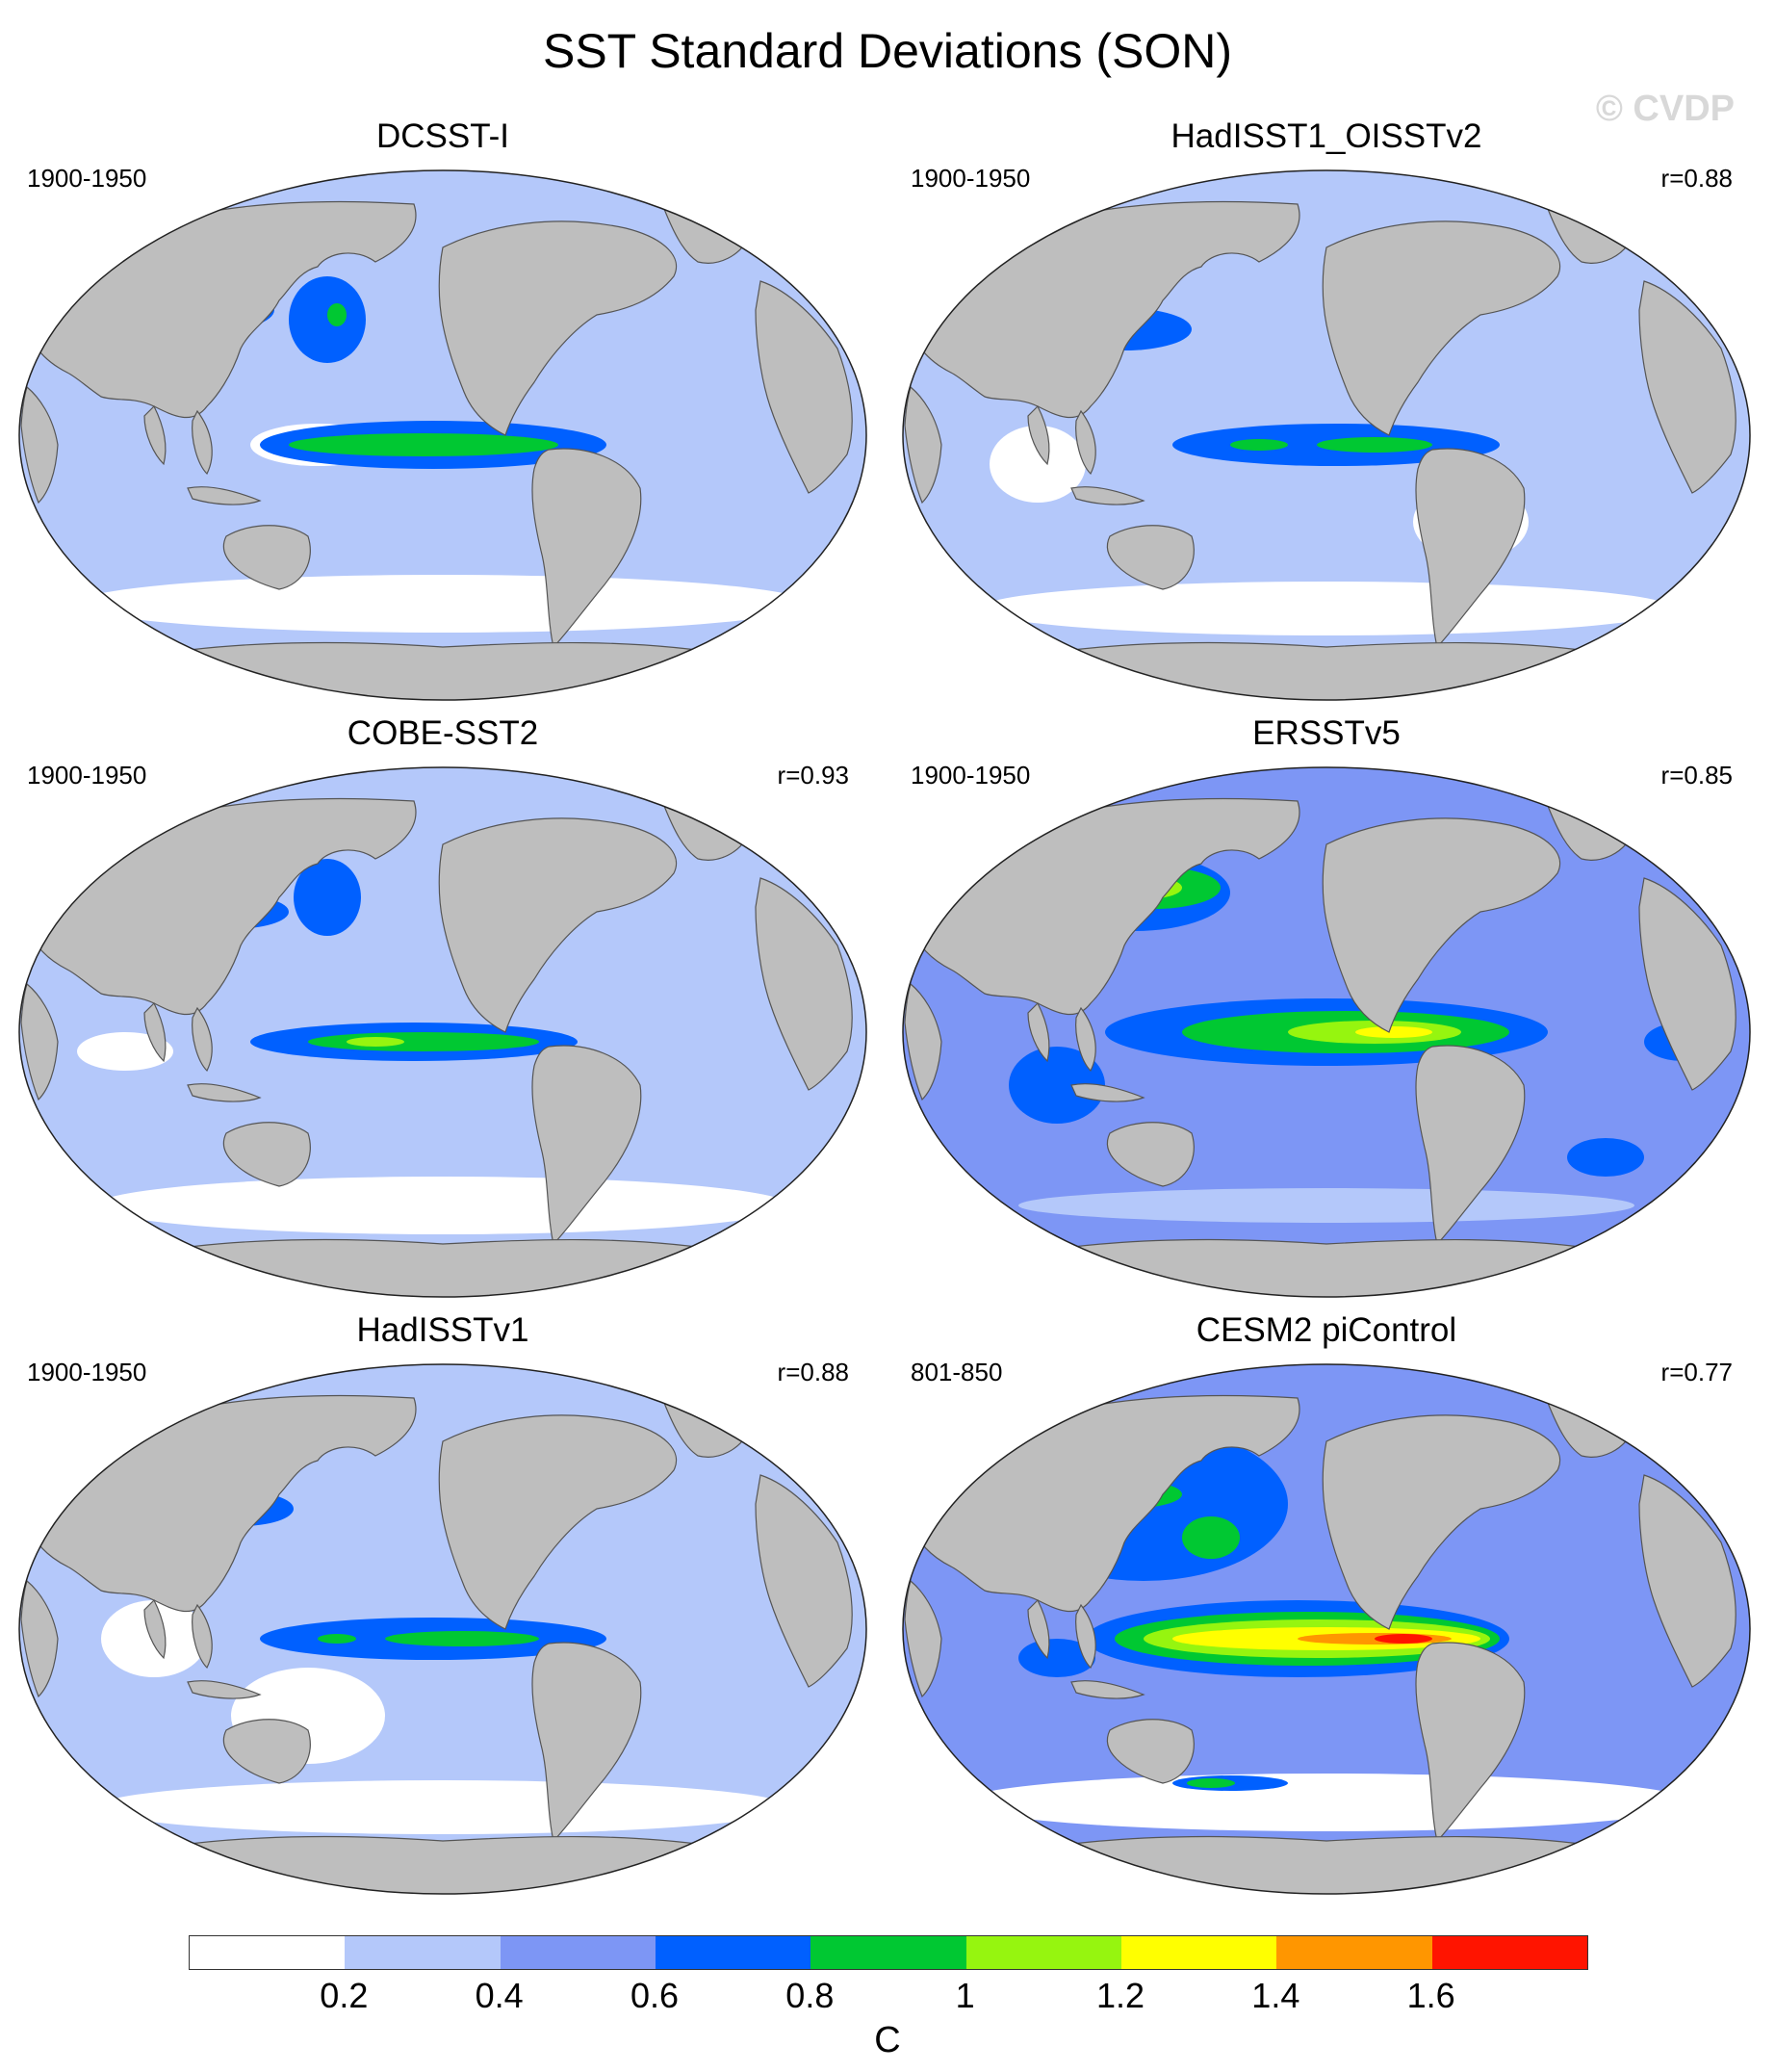 The height and width of the screenshot is (2072, 1775). I want to click on map-panel-hadisstv1: HadISSTv1 1900-1950 r=0.88, so click(443, 1605).